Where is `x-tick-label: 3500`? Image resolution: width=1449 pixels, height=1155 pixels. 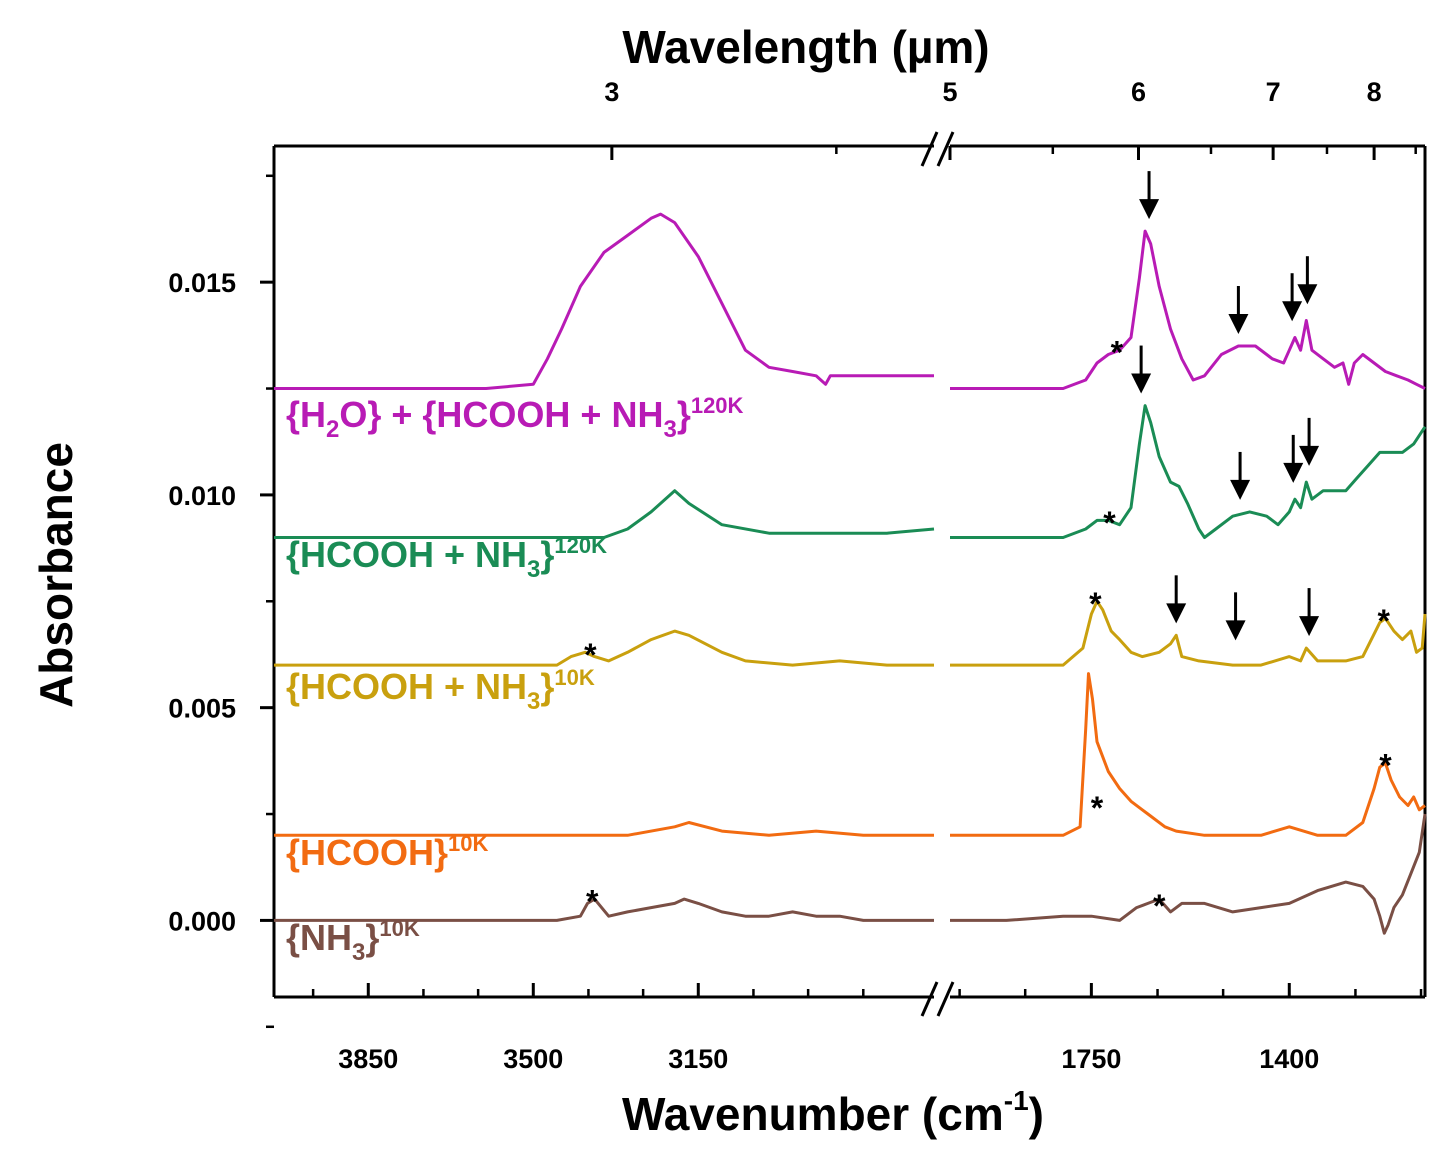
x-tick-label: 3500 is located at coordinates (533, 1059).